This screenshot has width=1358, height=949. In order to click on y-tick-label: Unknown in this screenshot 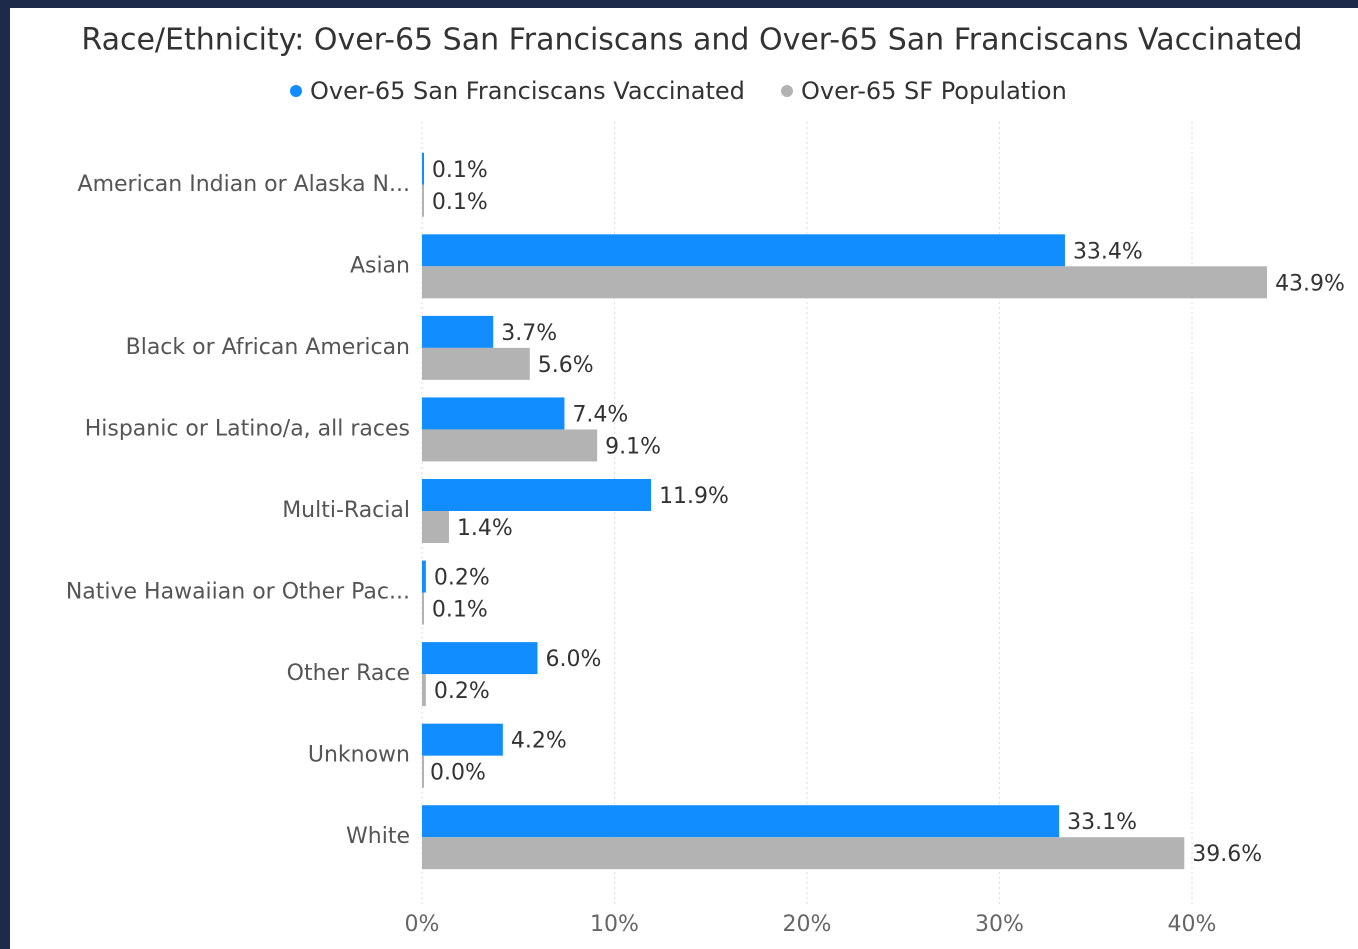, I will do `click(359, 755)`.